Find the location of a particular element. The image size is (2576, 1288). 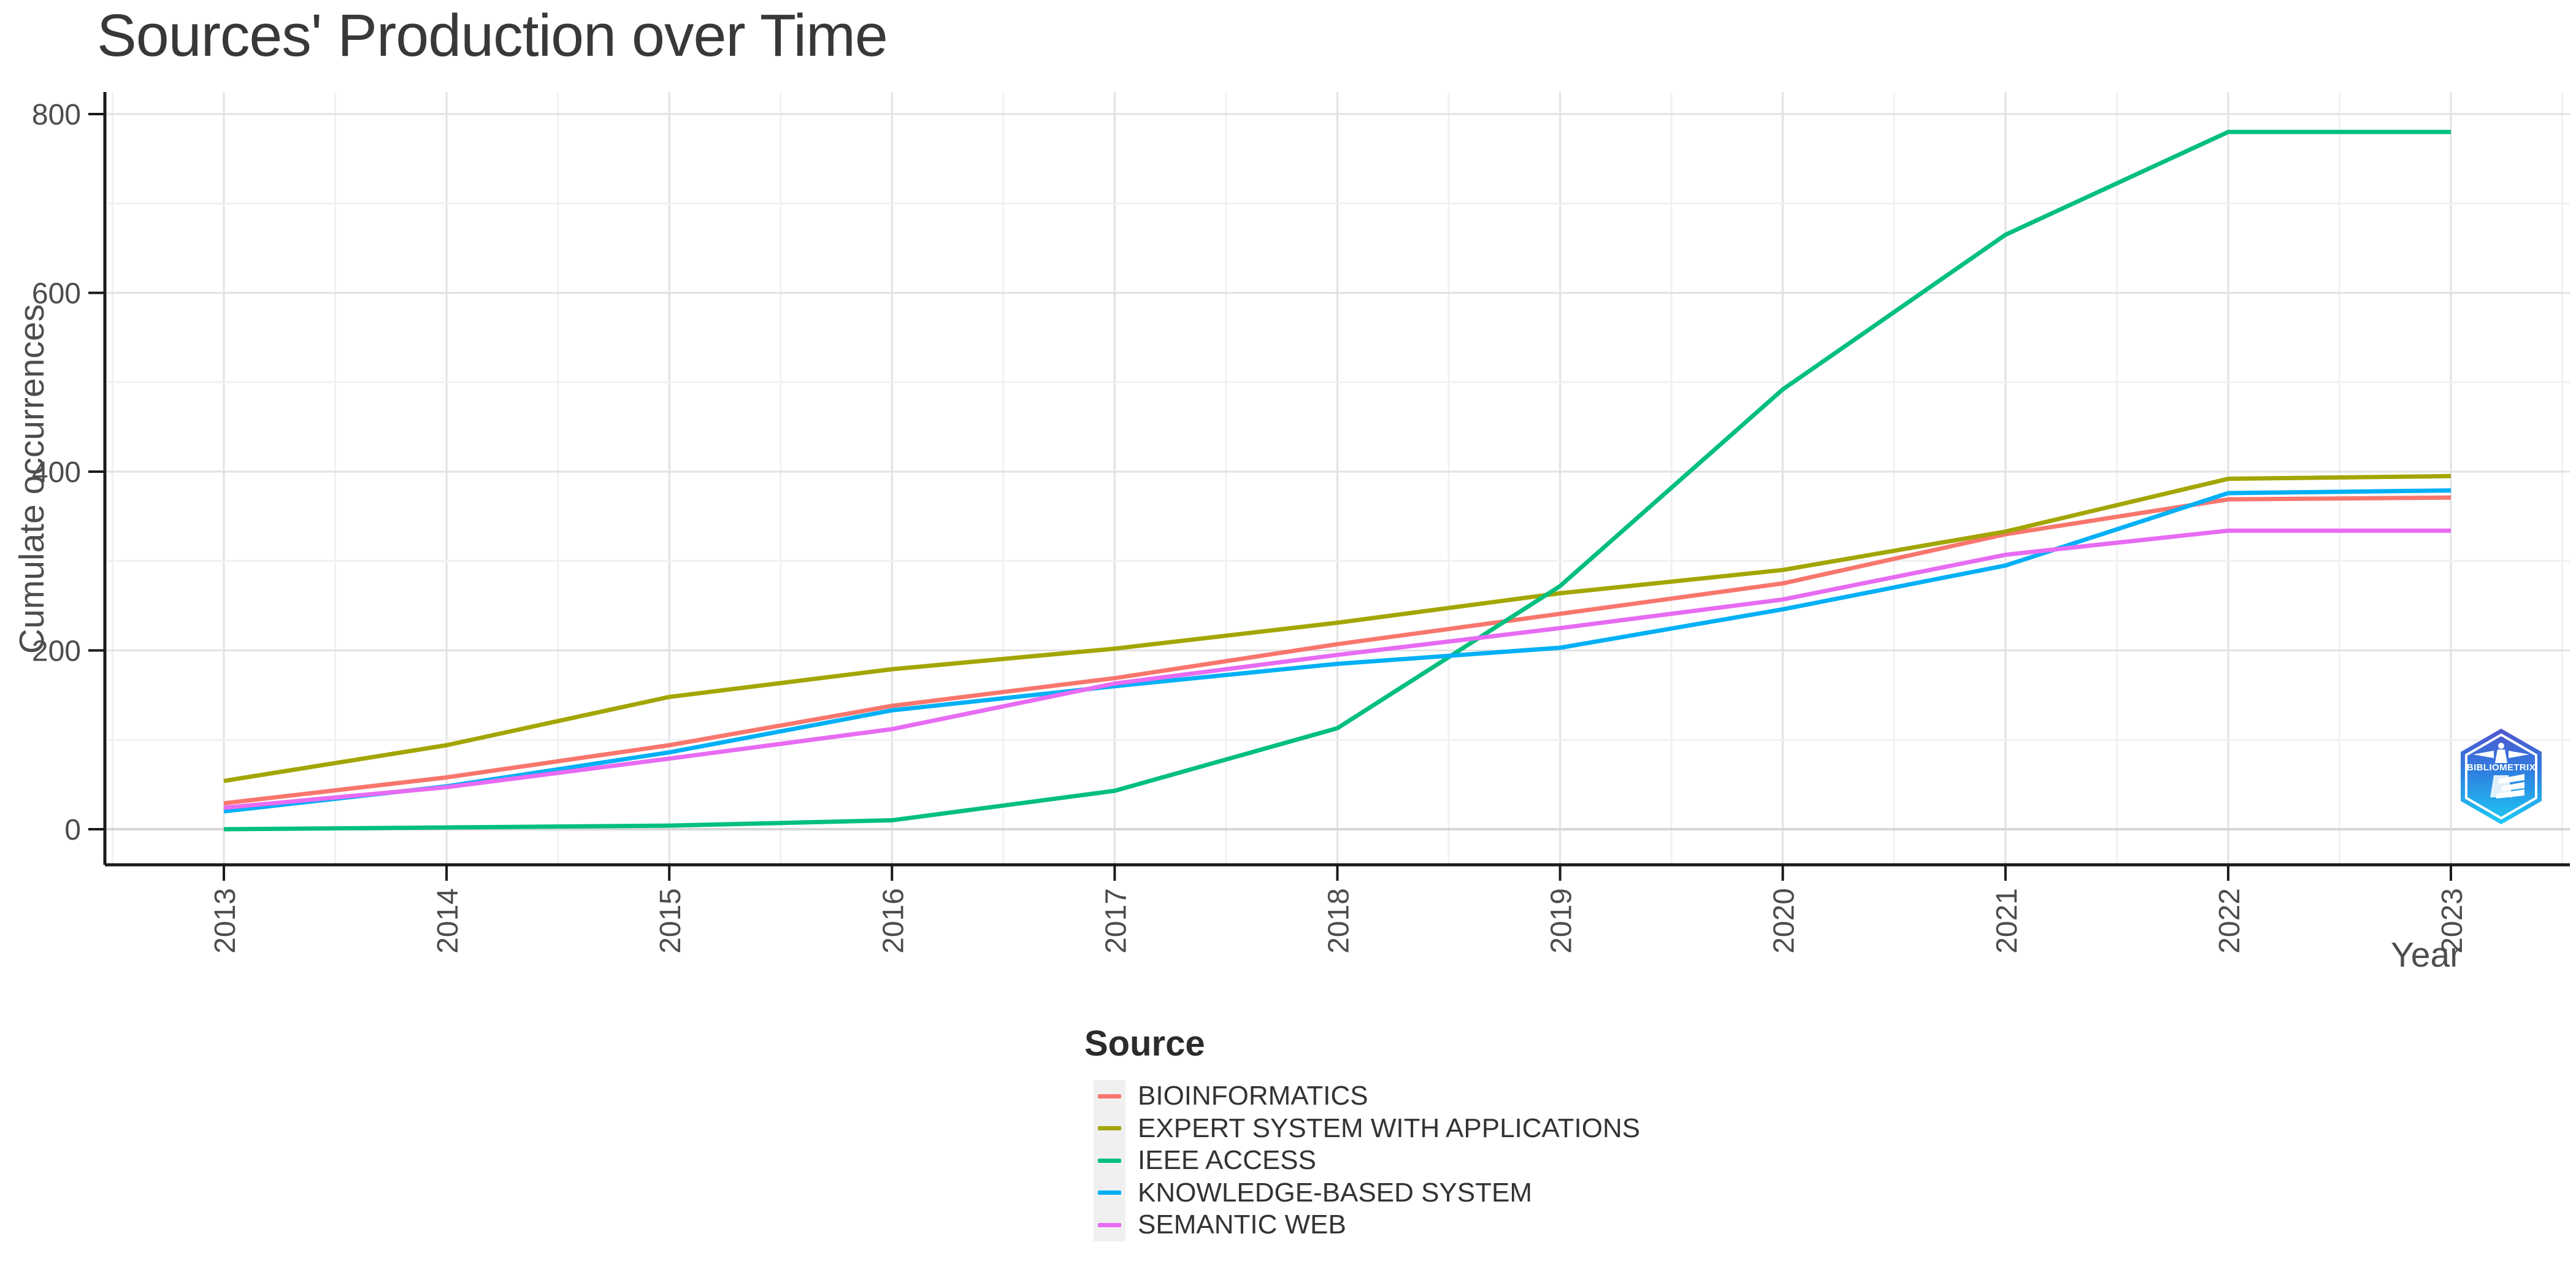

legend-item: SEMANTIC WEB is located at coordinates (1367, 1225).